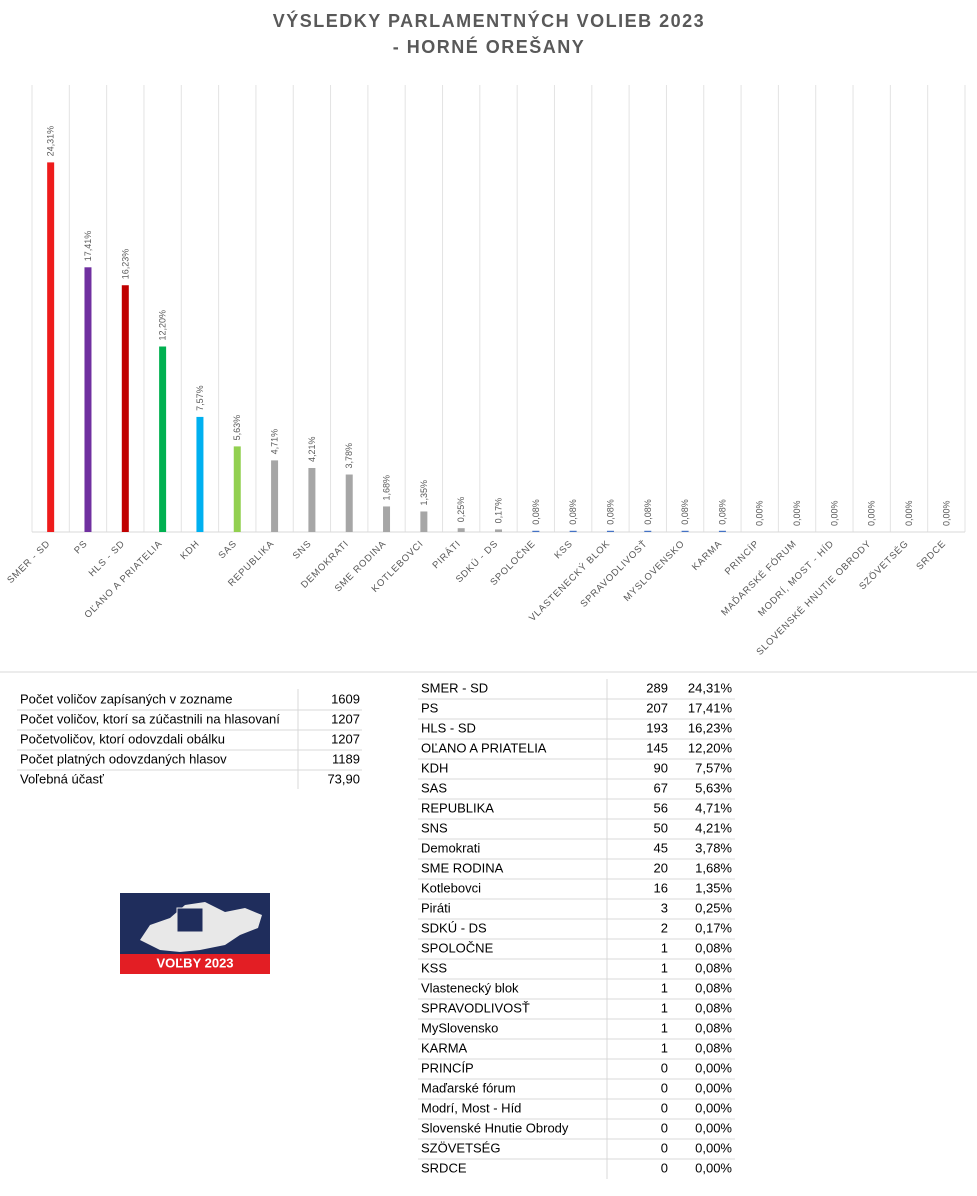  I want to click on party-votes: 289, so click(657, 687).